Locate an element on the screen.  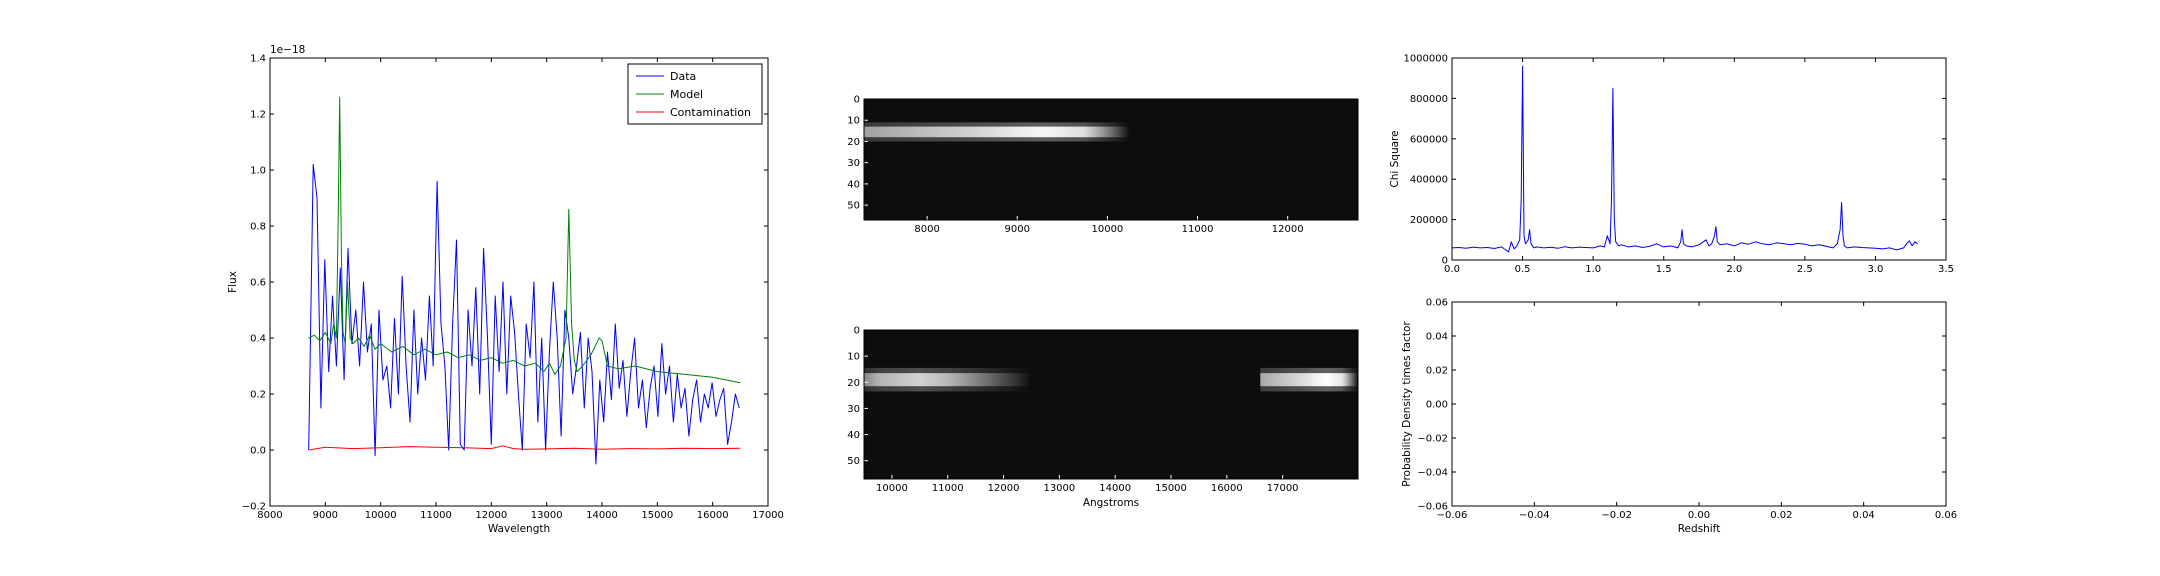
pdf-ylabel: Probability Density times factor is located at coordinates (1407, 404).